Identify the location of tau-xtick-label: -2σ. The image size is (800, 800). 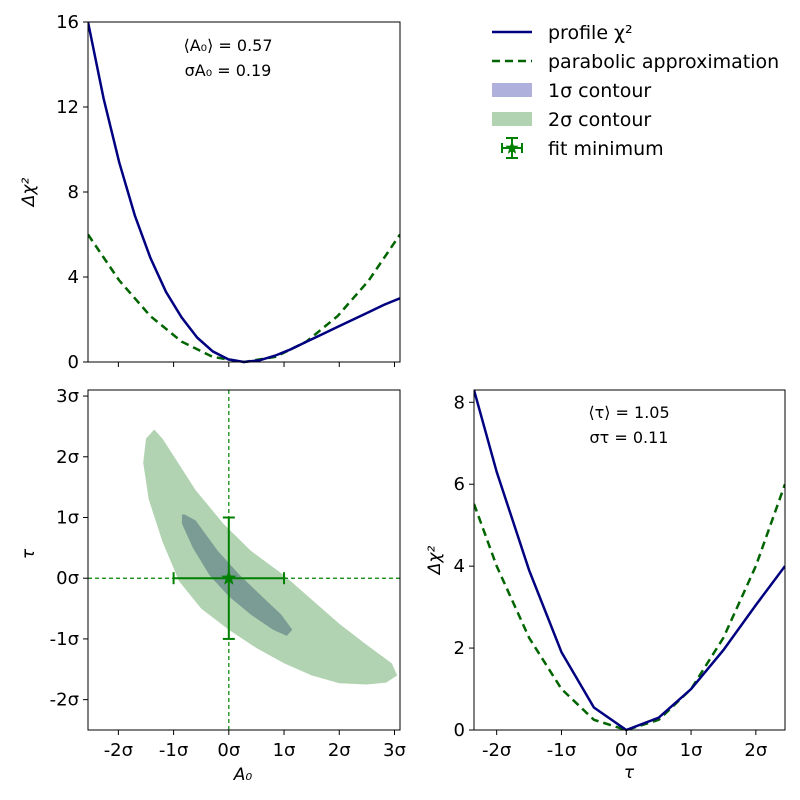
(496, 750).